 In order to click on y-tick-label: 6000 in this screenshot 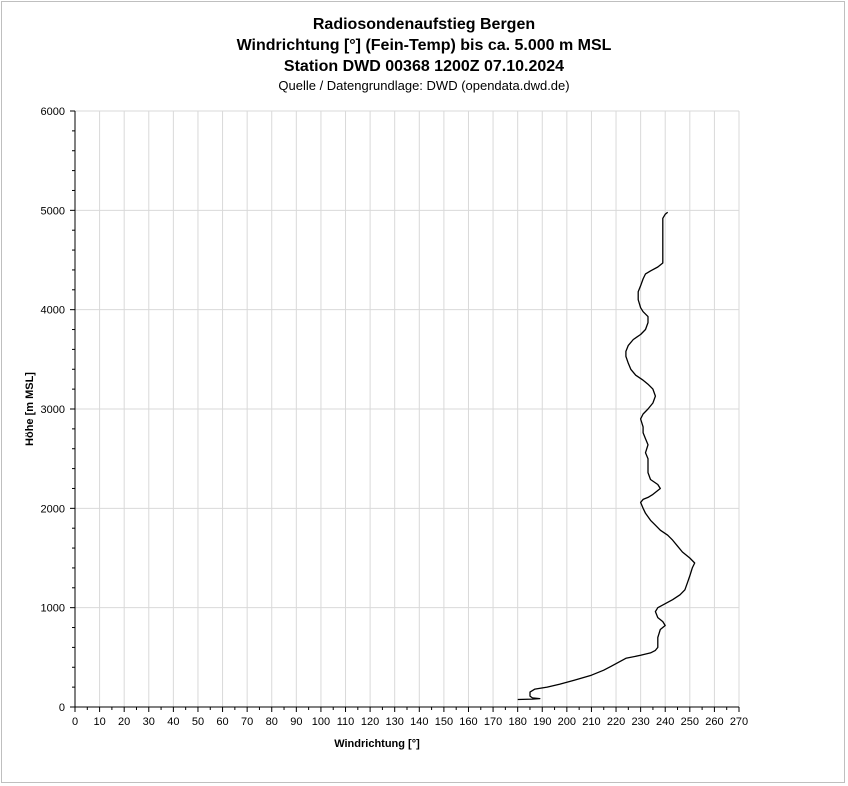, I will do `click(53, 112)`.